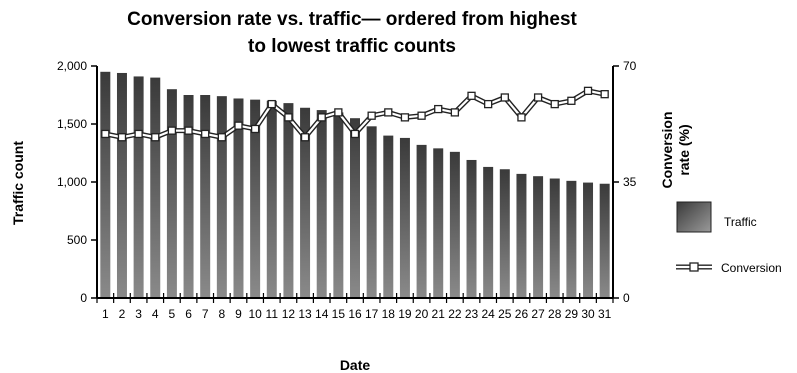 Image resolution: width=797 pixels, height=373 pixels. I want to click on y-right-axis-title: Conversion rate (%), so click(675, 149).